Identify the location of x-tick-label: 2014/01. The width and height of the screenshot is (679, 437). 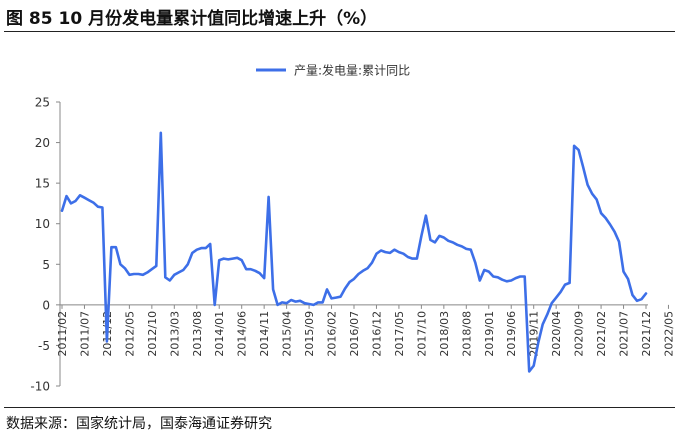
(219, 334).